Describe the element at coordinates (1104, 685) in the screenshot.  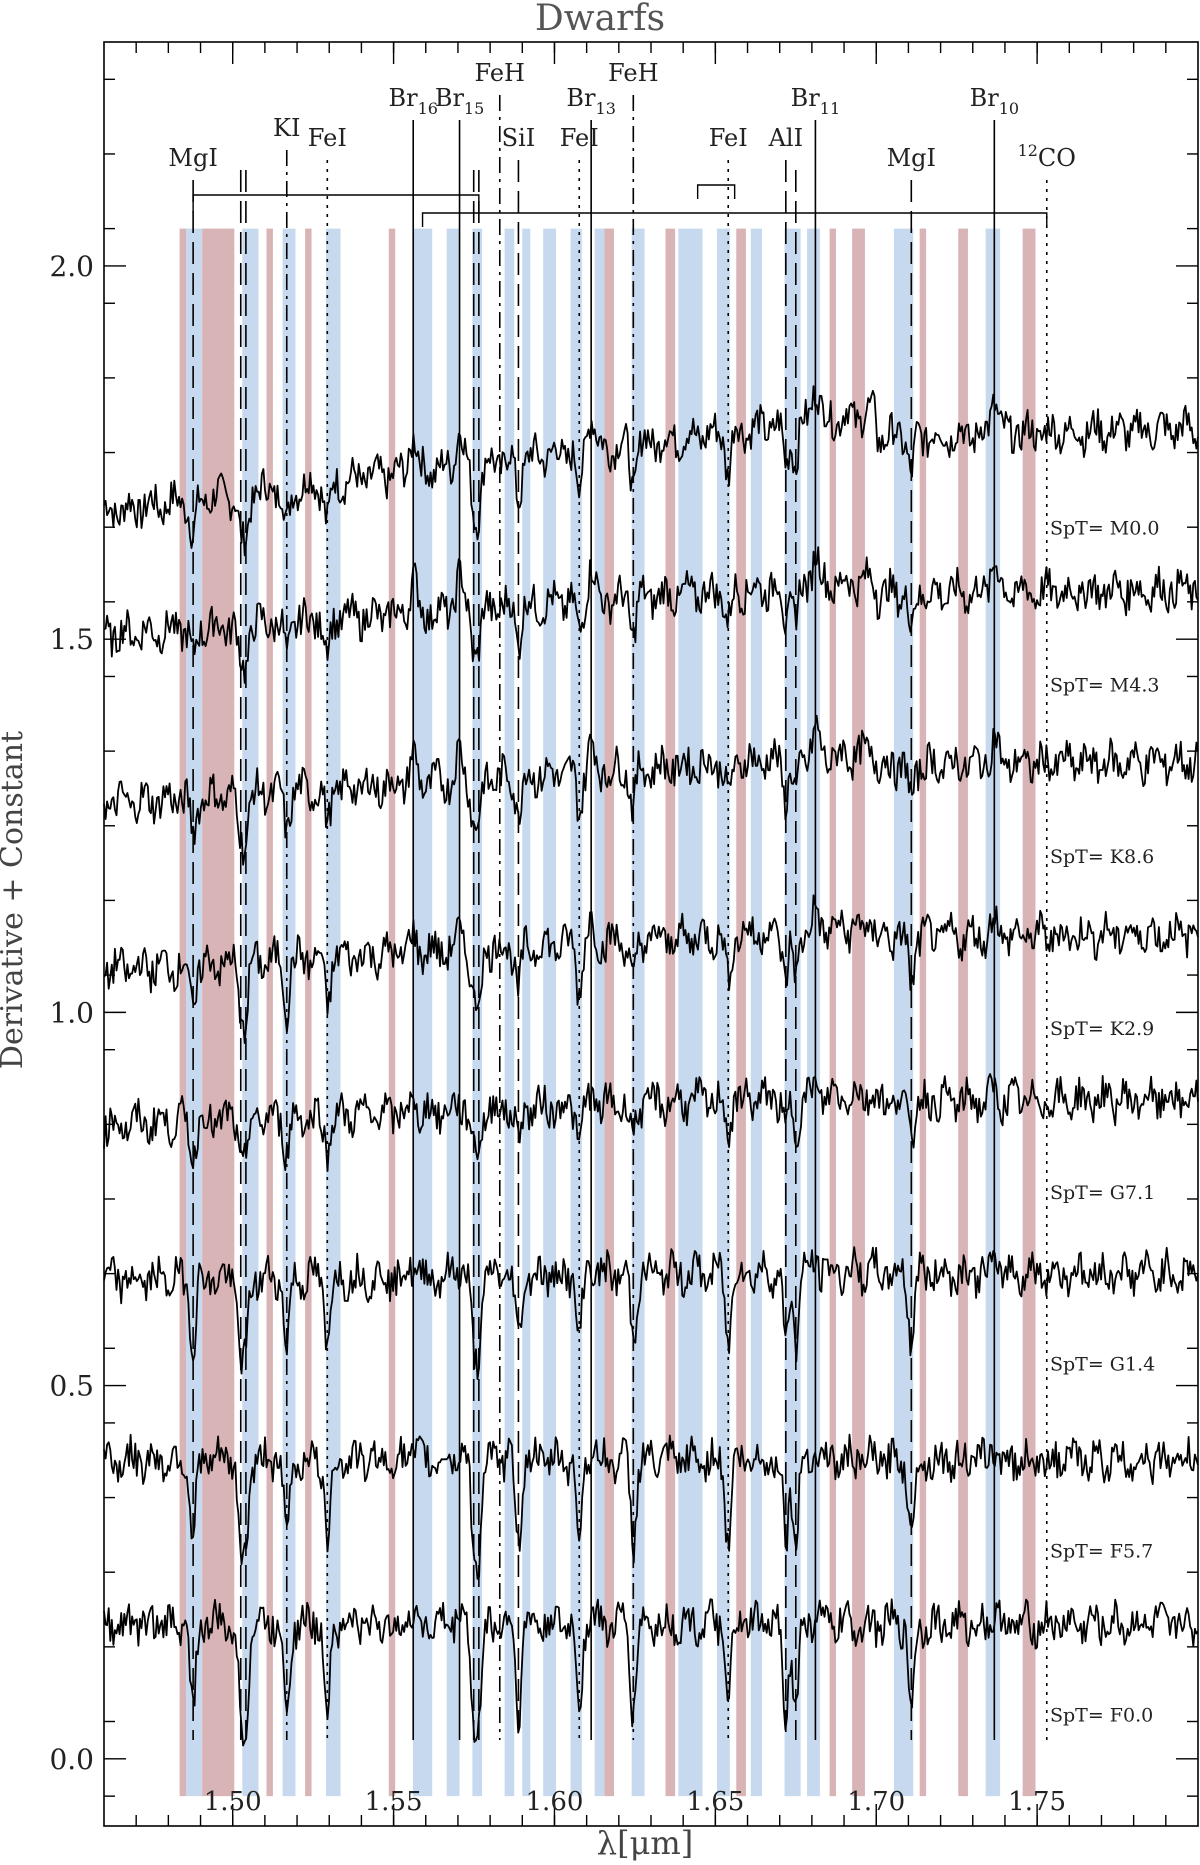
I see `series-label-1: SpT= M4.3` at that location.